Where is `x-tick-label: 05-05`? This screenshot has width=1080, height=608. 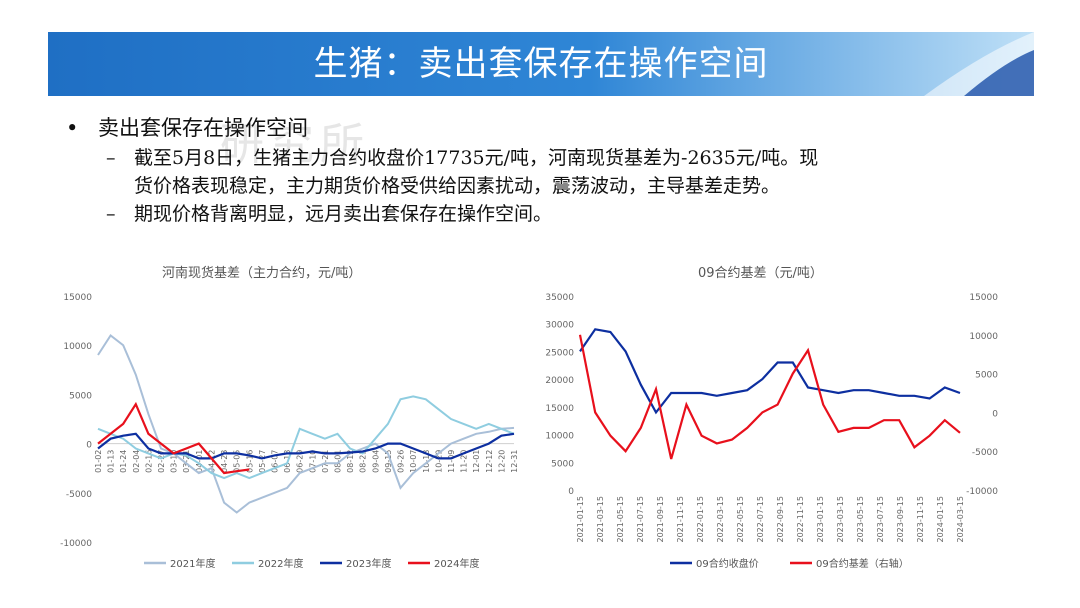 x-tick-label: 05-05 is located at coordinates (237, 461).